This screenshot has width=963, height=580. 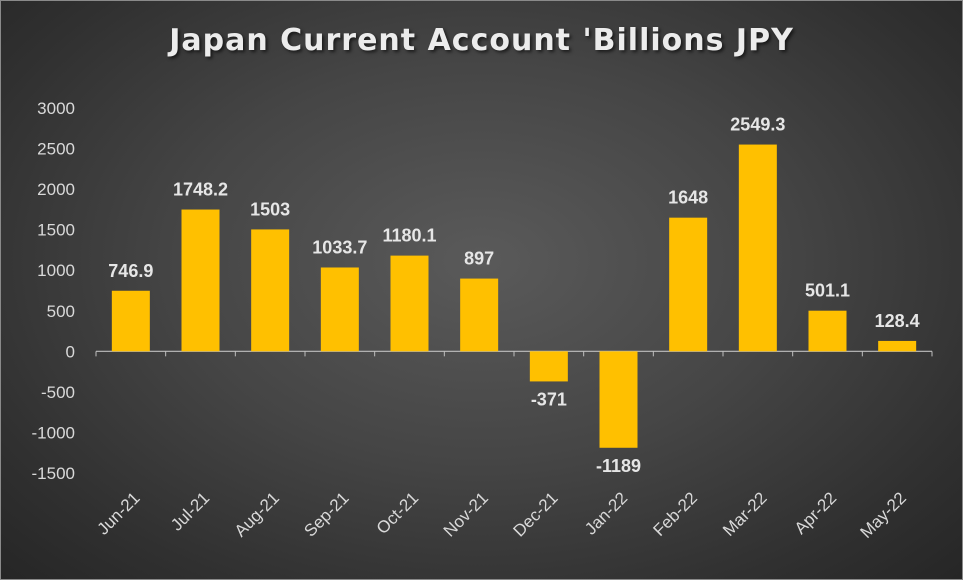 I want to click on y-tick-label: 3000, so click(x=56, y=108).